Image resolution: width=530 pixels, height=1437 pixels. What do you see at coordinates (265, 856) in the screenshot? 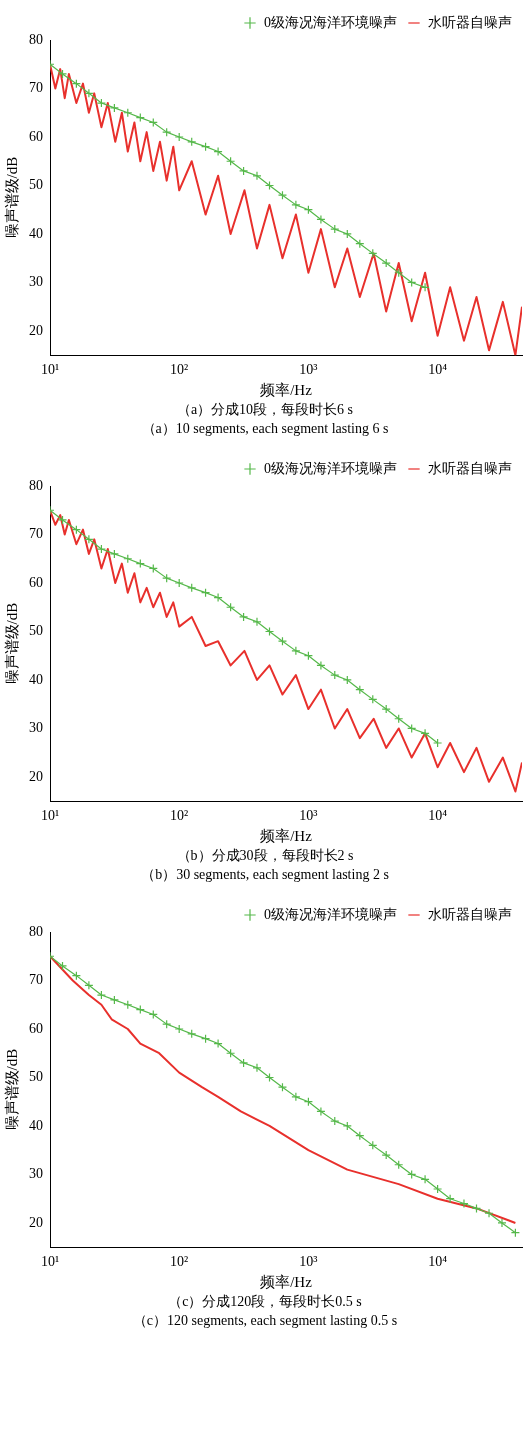
I see `text: （b）分成30段，每段时长2 s` at bounding box center [265, 856].